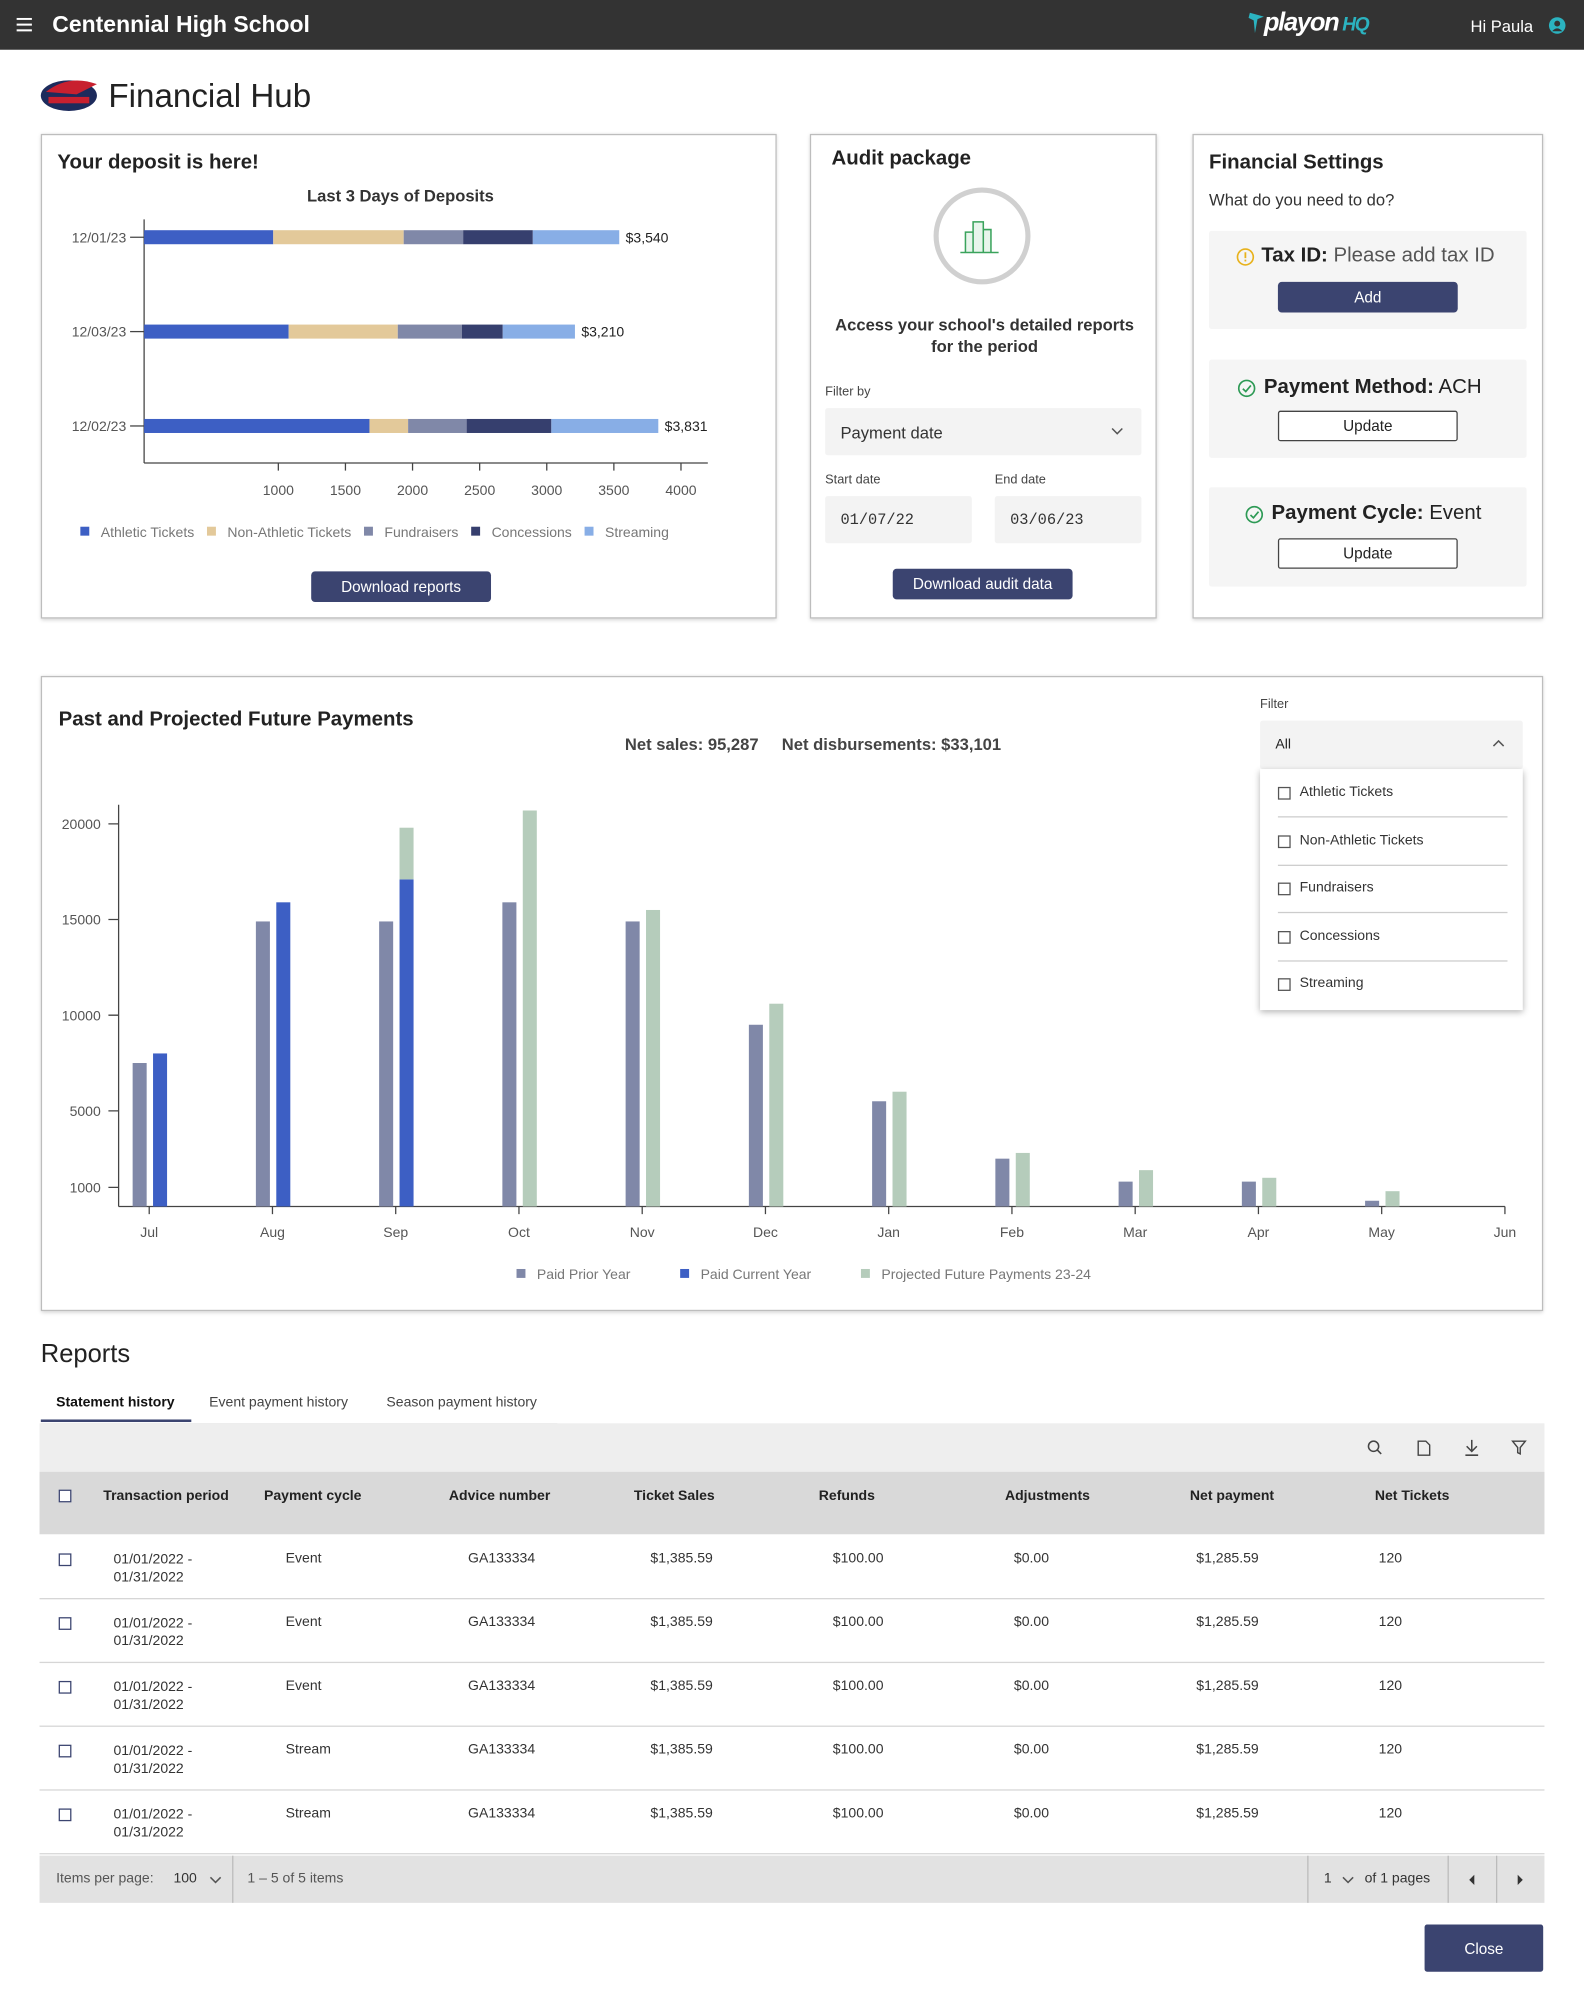 This screenshot has height=1999, width=1584. I want to click on prev-page, so click(1472, 1879).